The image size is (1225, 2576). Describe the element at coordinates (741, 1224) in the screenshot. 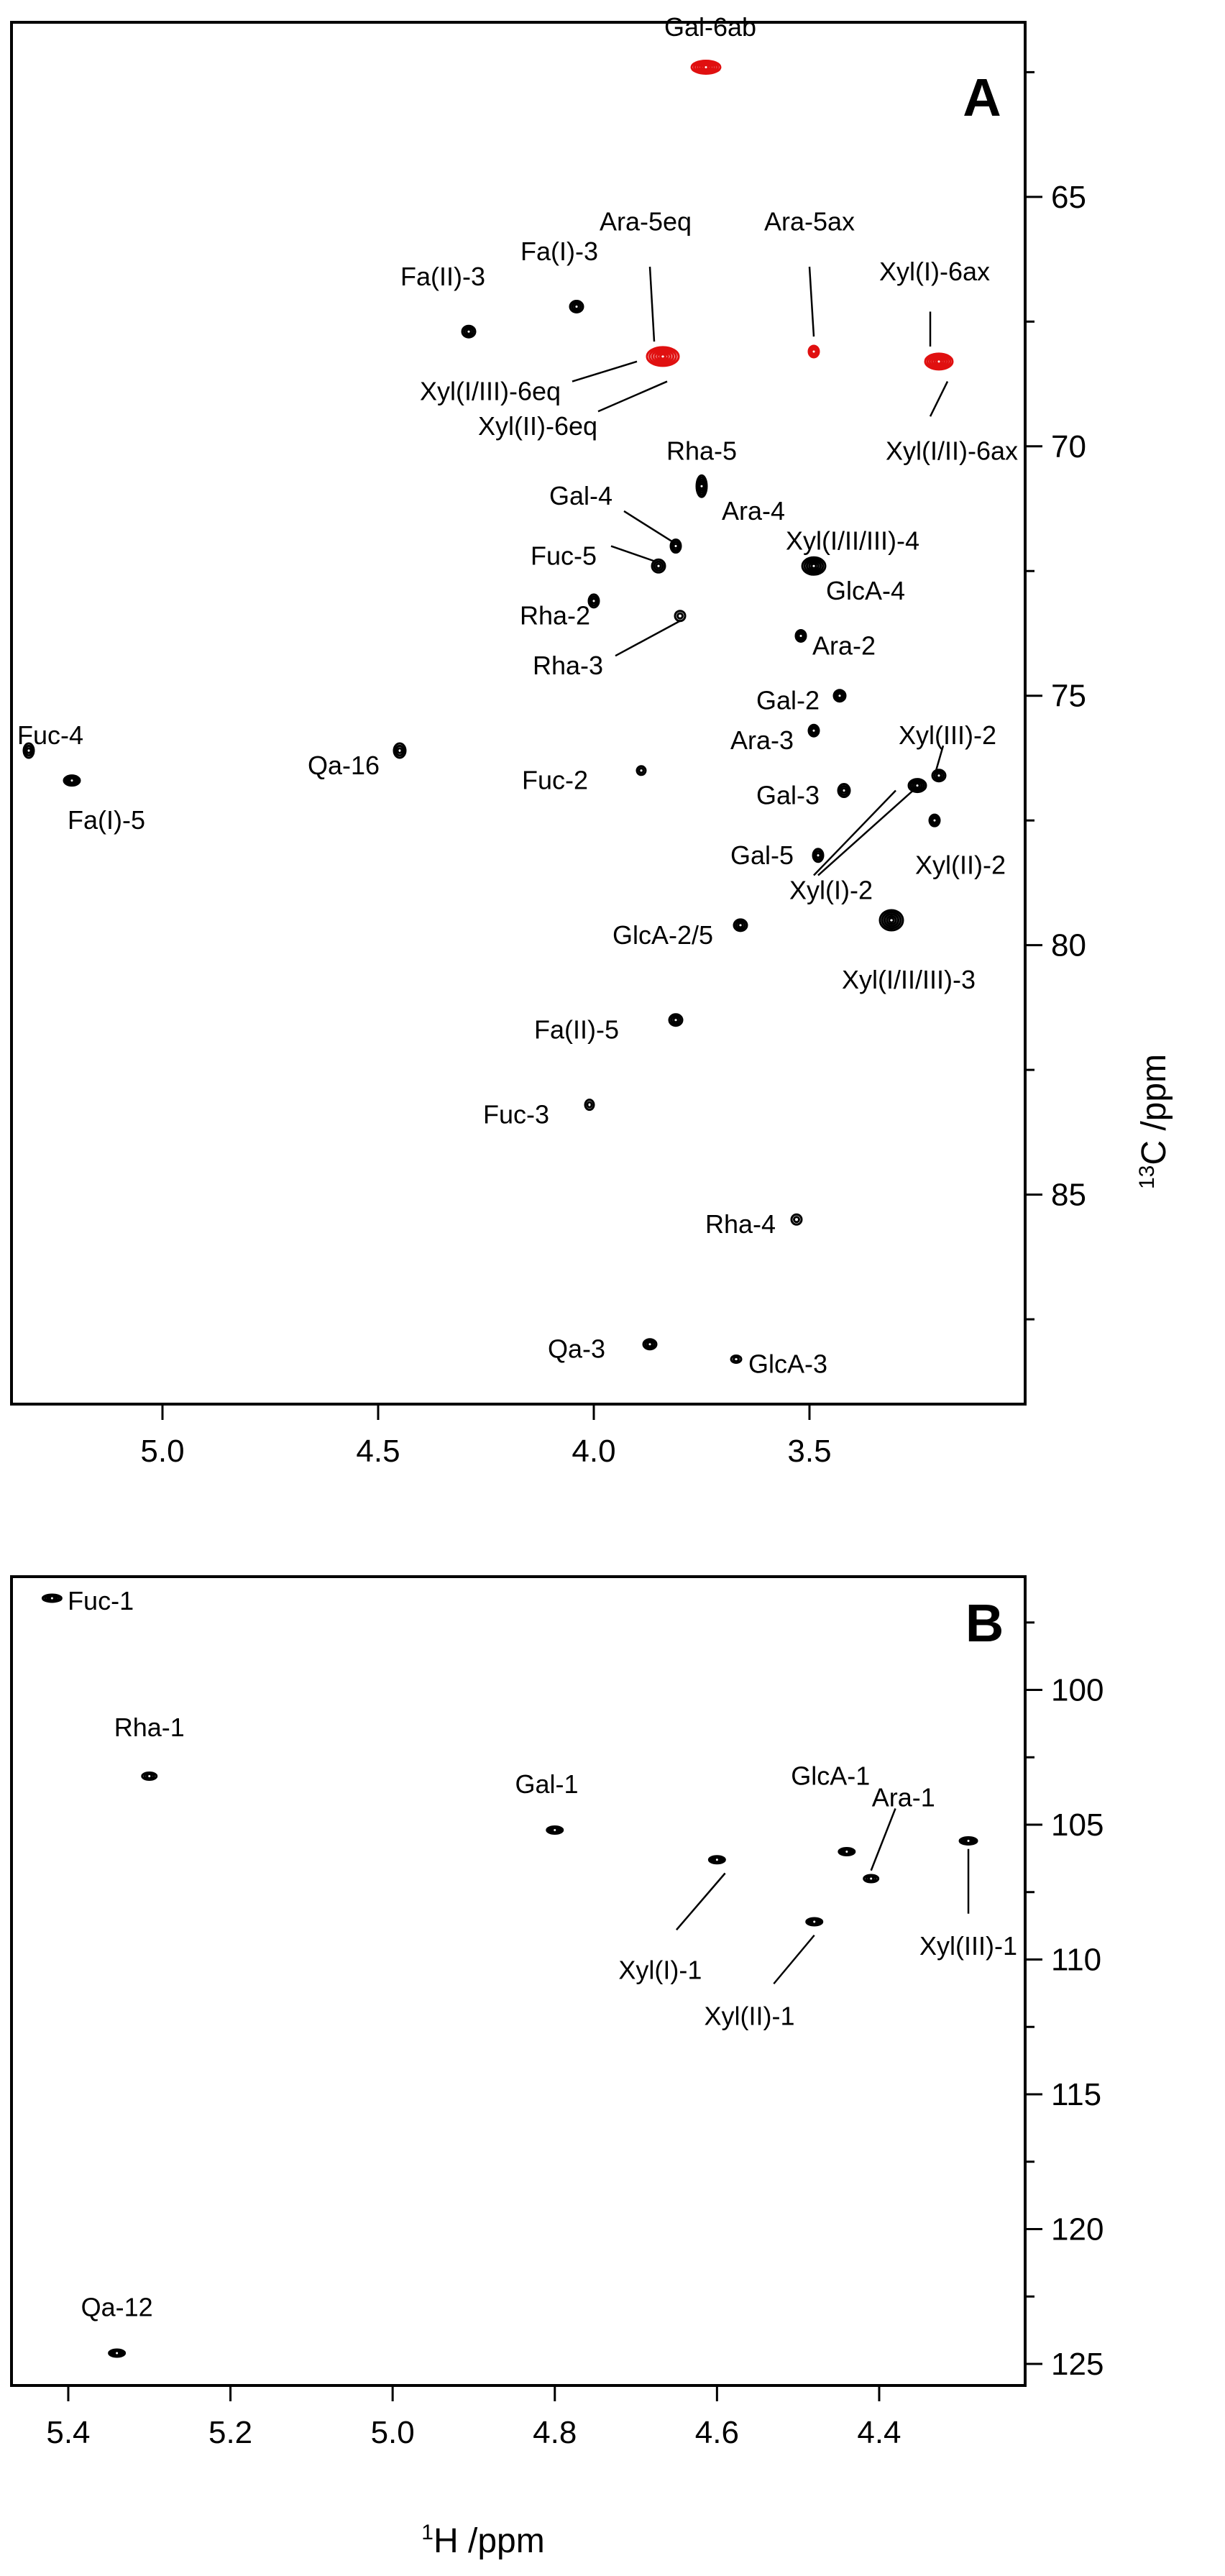

I see `peak-label-rha-4: Rha-4` at that location.